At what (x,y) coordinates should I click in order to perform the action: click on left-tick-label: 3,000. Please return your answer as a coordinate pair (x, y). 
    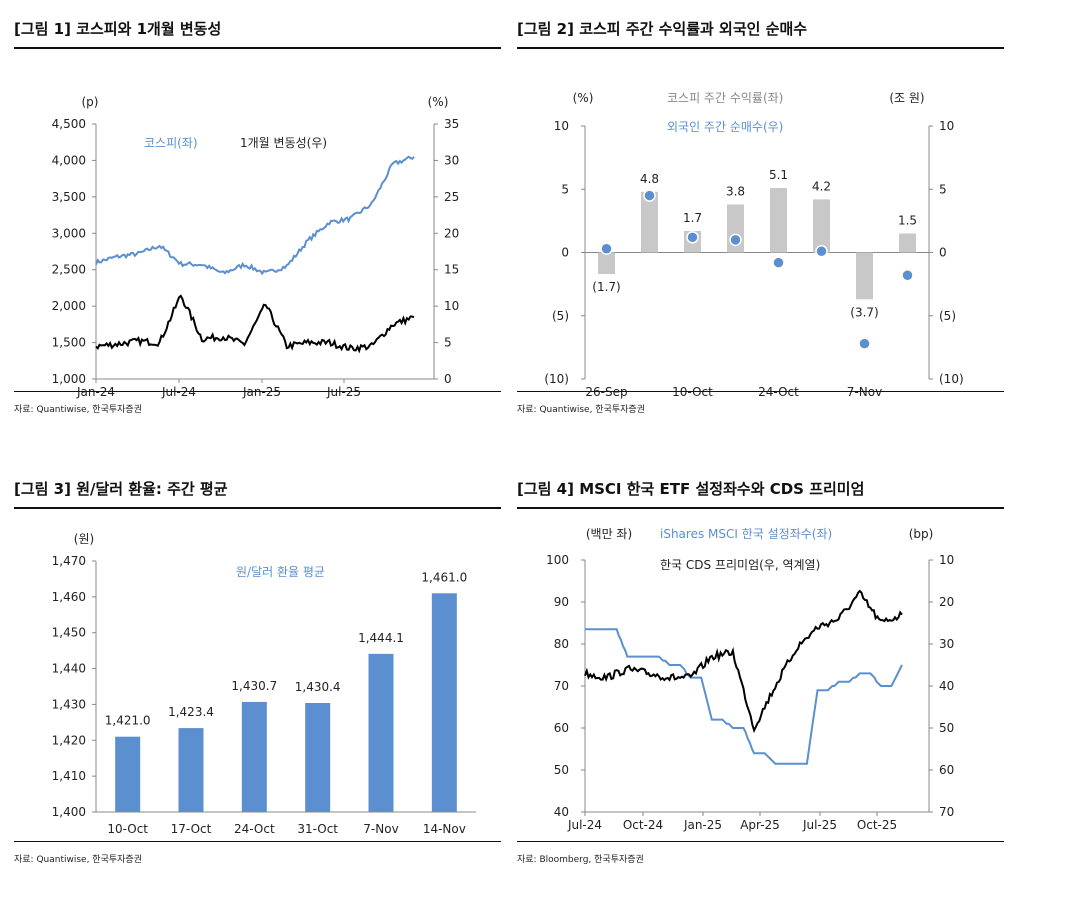
    Looking at the image, I should click on (69, 233).